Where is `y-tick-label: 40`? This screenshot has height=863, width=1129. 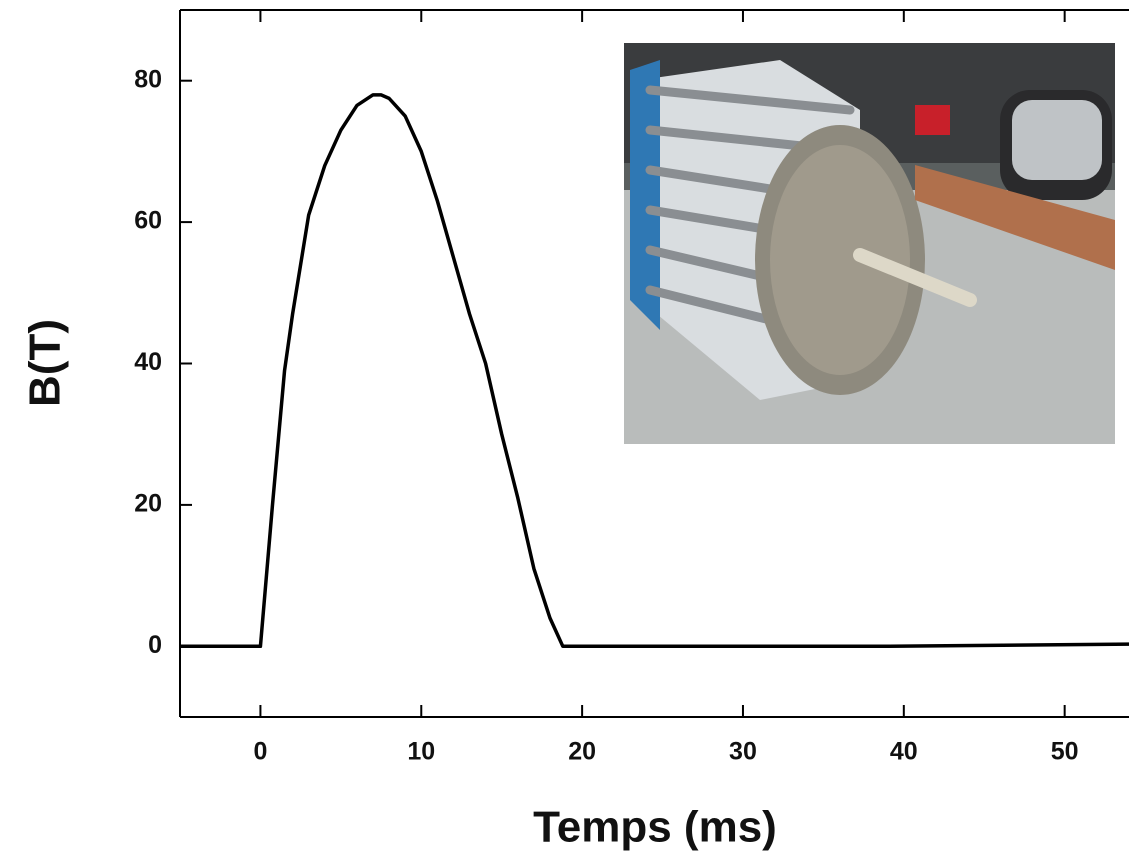
y-tick-label: 40 is located at coordinates (148, 362).